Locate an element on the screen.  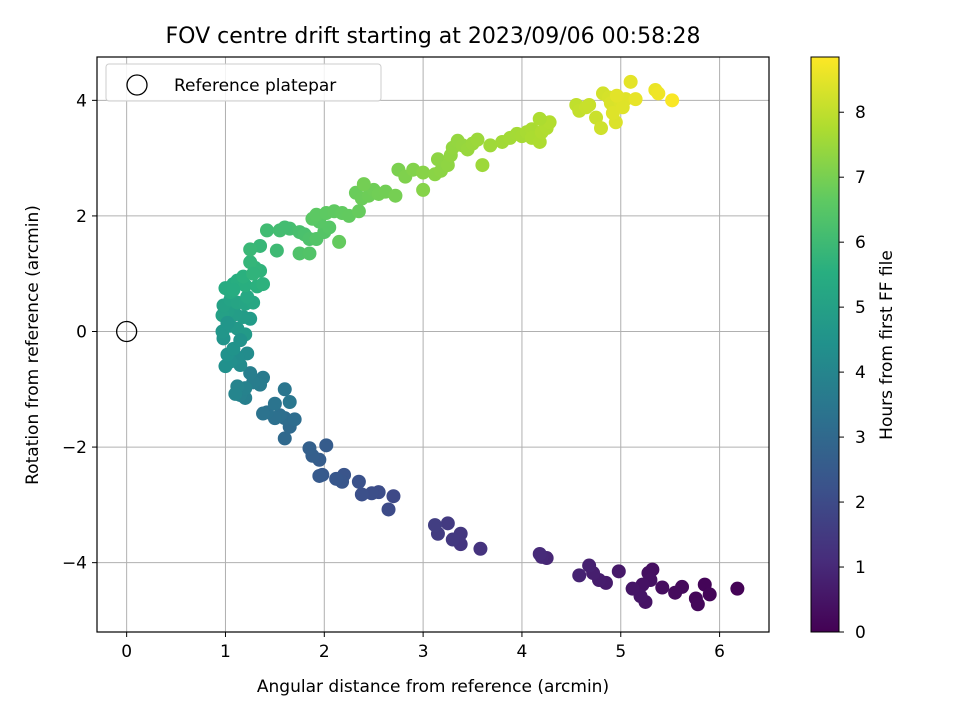
colorbar-tick-label: 6 is located at coordinates (860, 243).